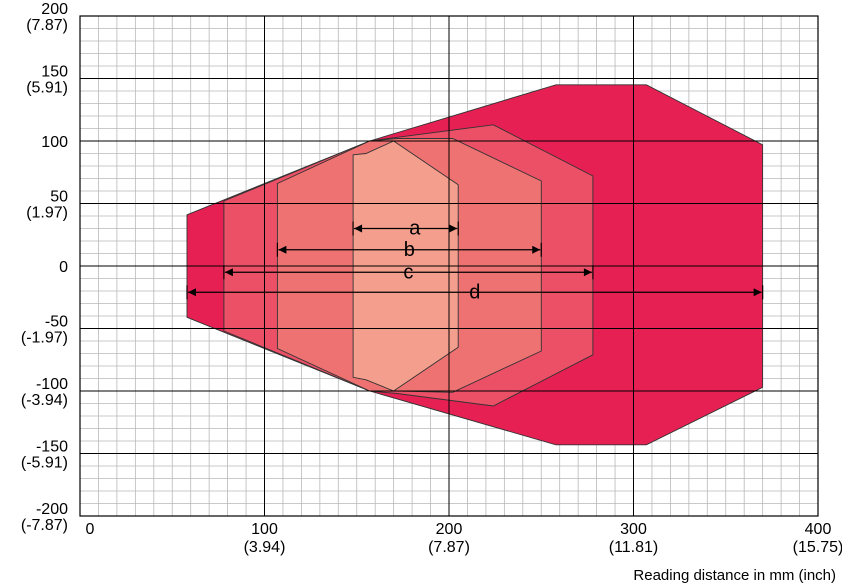 This screenshot has width=842, height=586. I want to click on y-tick-label: 150, so click(54, 72).